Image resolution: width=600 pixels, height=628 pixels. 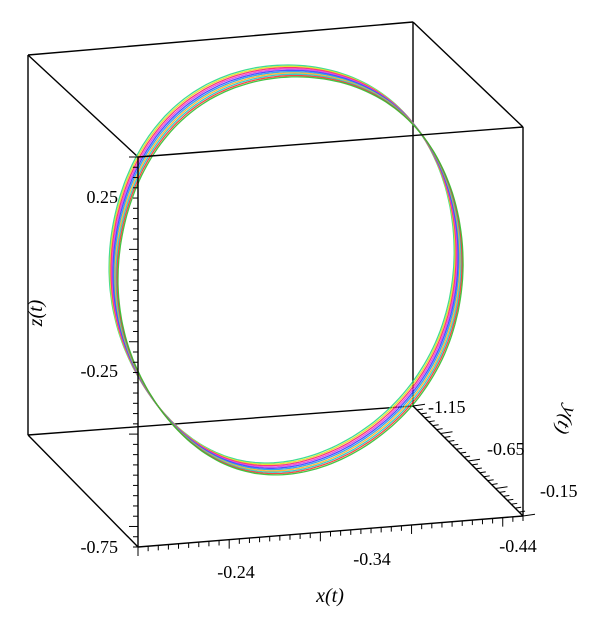 I want to click on z-tick-label-2: -0.75, so click(x=100, y=547).